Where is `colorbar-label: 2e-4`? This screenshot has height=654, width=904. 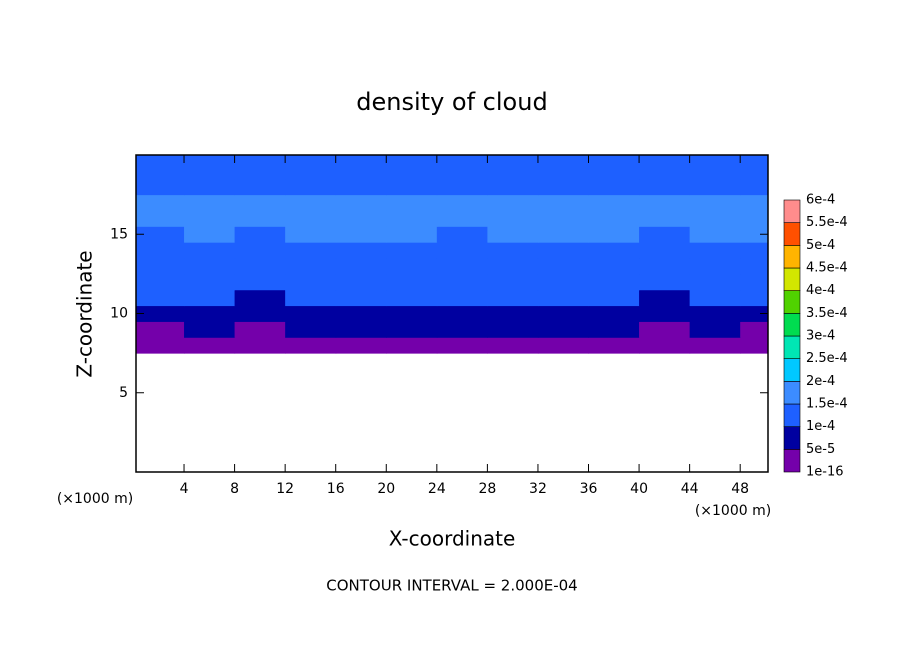
colorbar-label: 2e-4 is located at coordinates (820, 381).